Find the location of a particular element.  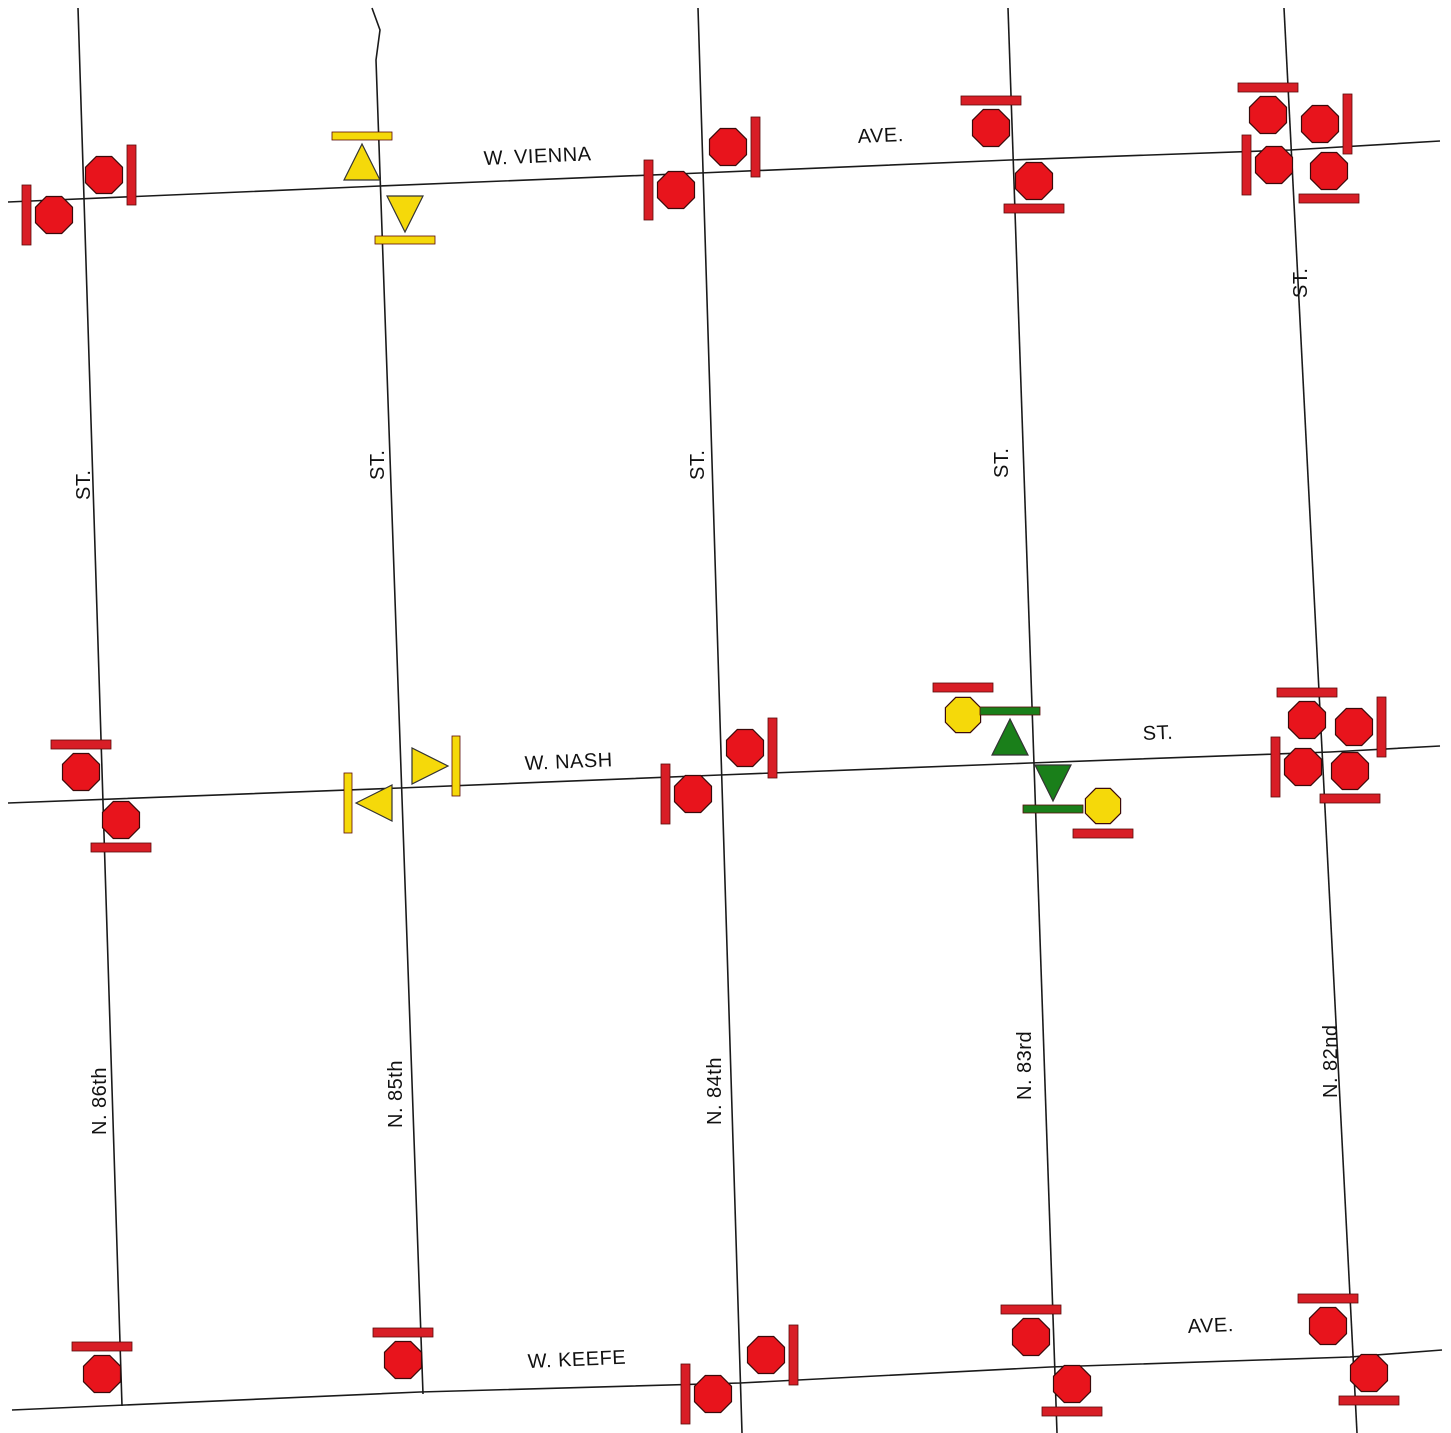

label-vienna-ave: AVE. is located at coordinates (880, 136).